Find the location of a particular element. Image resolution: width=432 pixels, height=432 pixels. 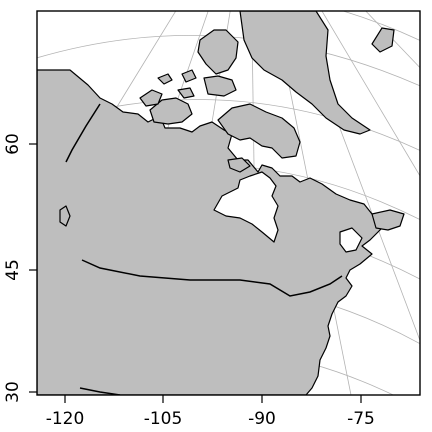

iceland is located at coordinates (383, 40).